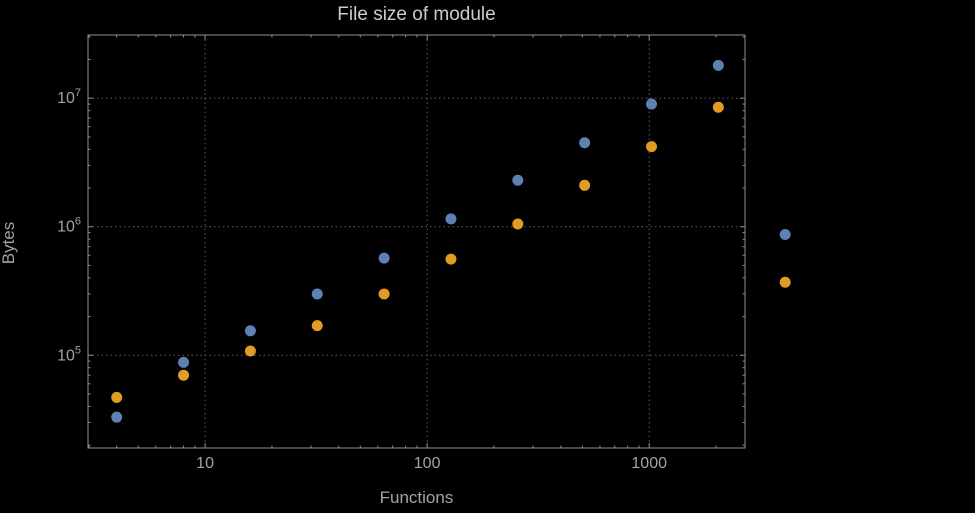 The width and height of the screenshot is (975, 513). I want to click on x-tick-label: 100, so click(427, 463).